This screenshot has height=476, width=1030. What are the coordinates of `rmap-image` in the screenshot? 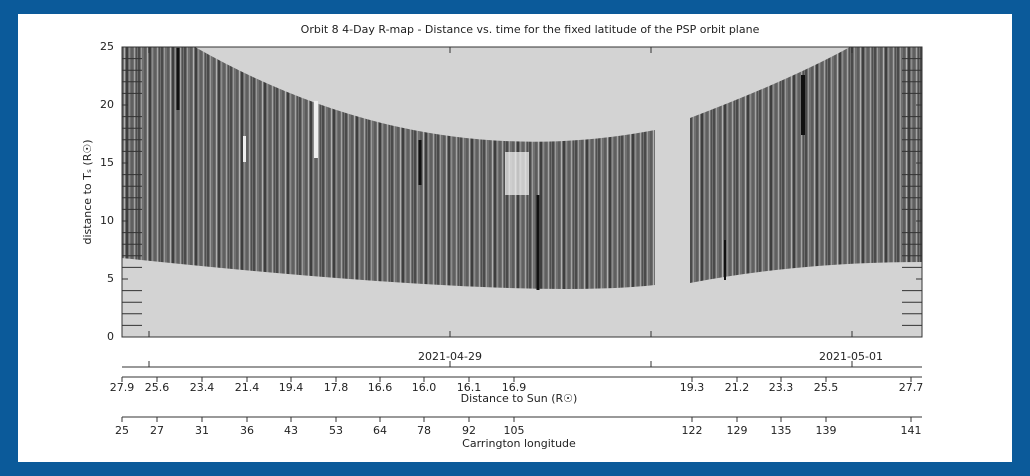 It's located at (806, 165).